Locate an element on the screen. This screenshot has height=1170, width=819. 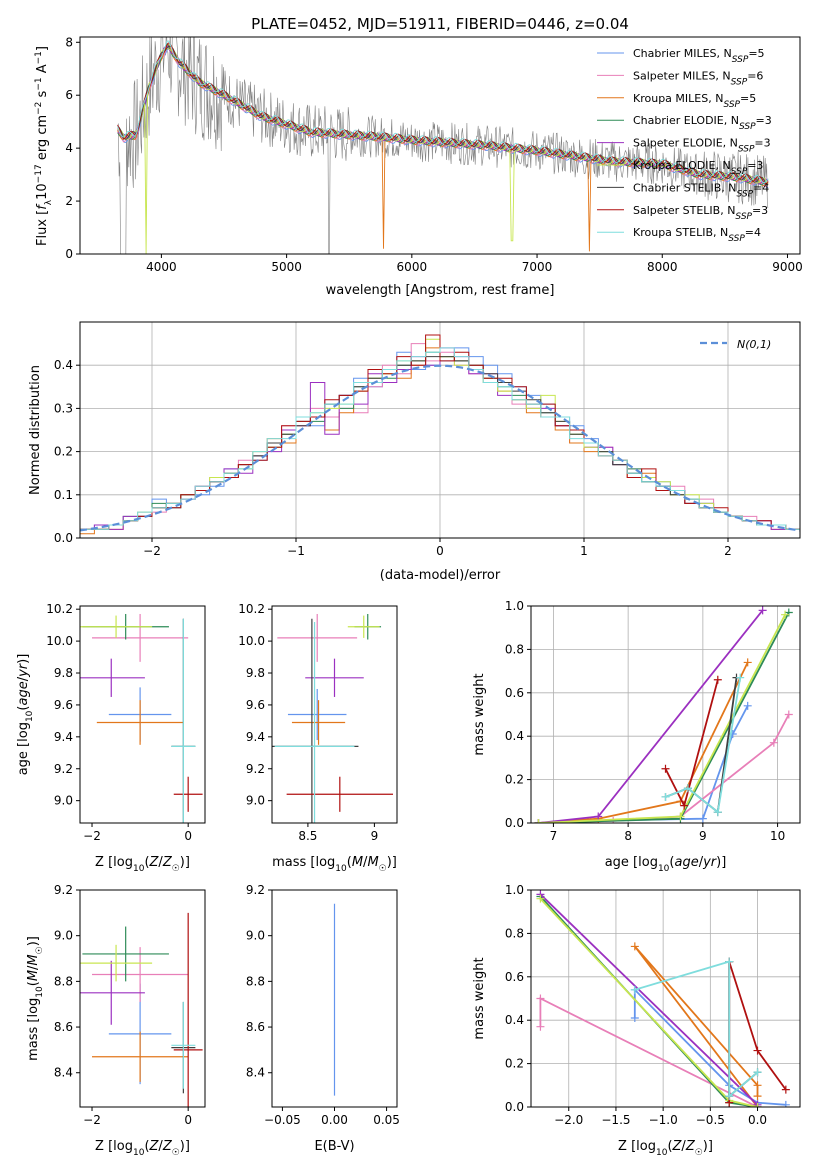
x-axis-label-part: age is located at coordinates (686, 862).